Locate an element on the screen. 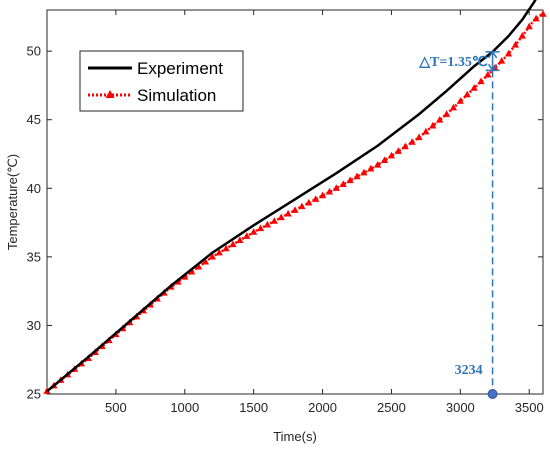  delta-arrow-down is located at coordinates (492, 67).